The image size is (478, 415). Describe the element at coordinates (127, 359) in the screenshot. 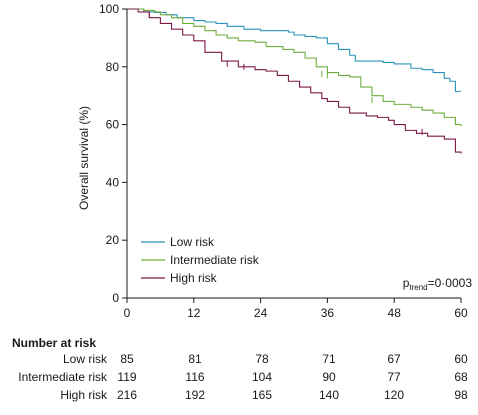

I see `risk-cell: 85` at that location.